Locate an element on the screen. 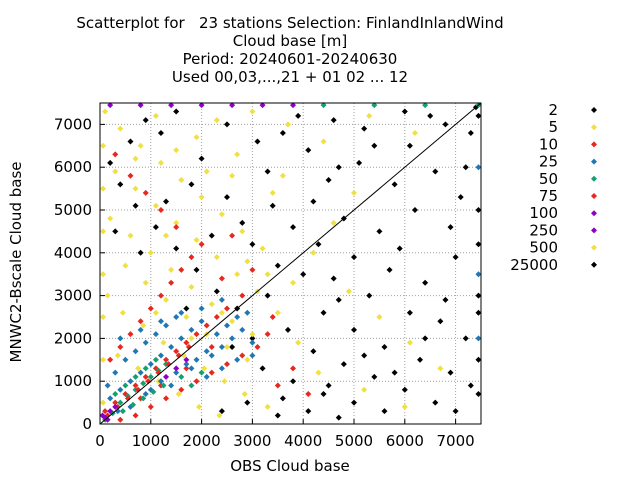 The image size is (640, 480). y-axis-label: MNWC2-Bscale Cloud base is located at coordinates (16, 262).